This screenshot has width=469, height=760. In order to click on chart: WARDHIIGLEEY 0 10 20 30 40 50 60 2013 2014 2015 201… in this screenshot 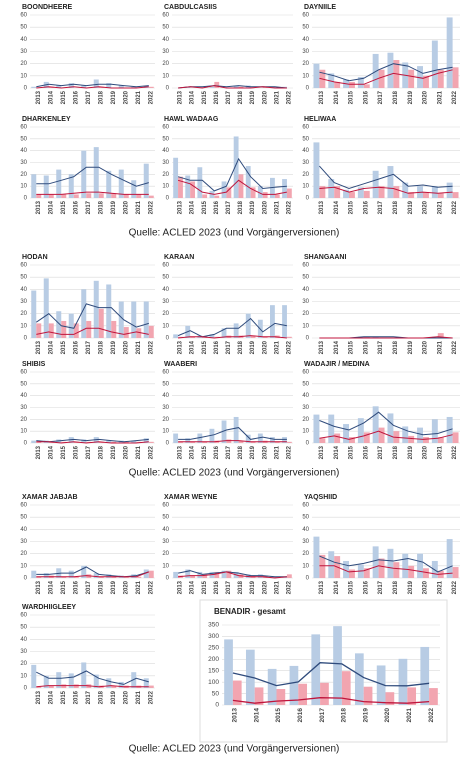, I will do `click(87, 654)`.